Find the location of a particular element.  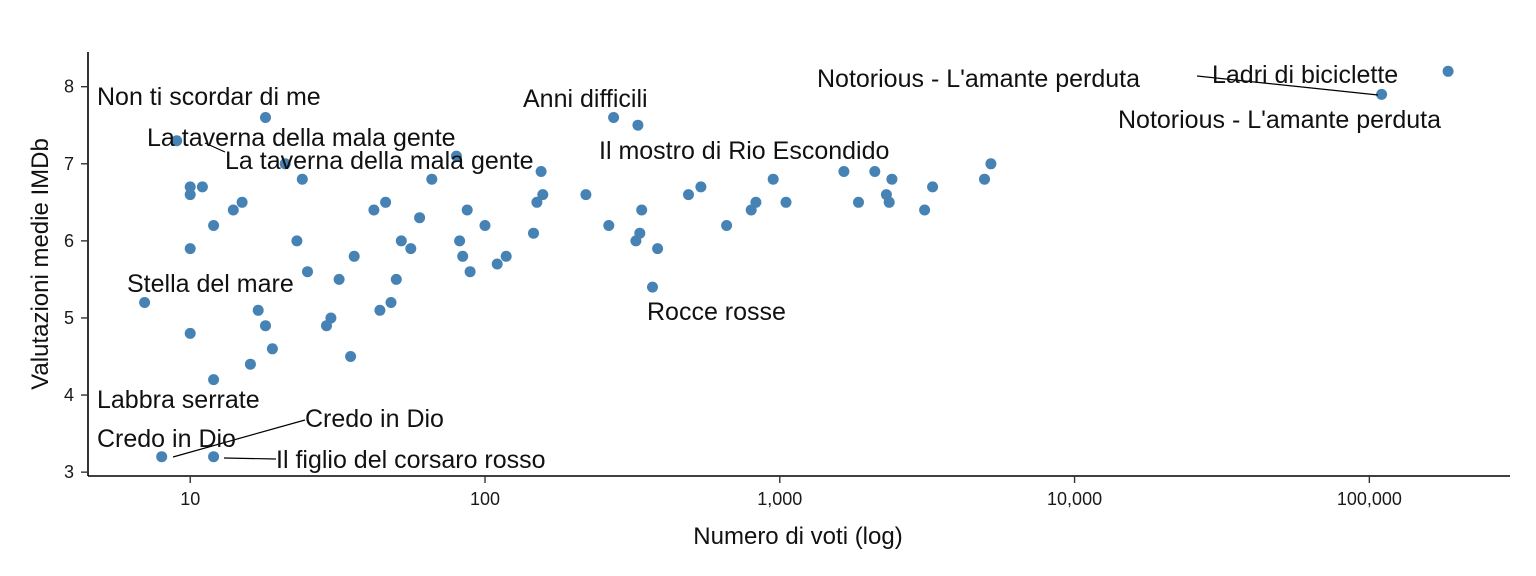

x-axis-title: Numero di voti (log) is located at coordinates (797, 536).